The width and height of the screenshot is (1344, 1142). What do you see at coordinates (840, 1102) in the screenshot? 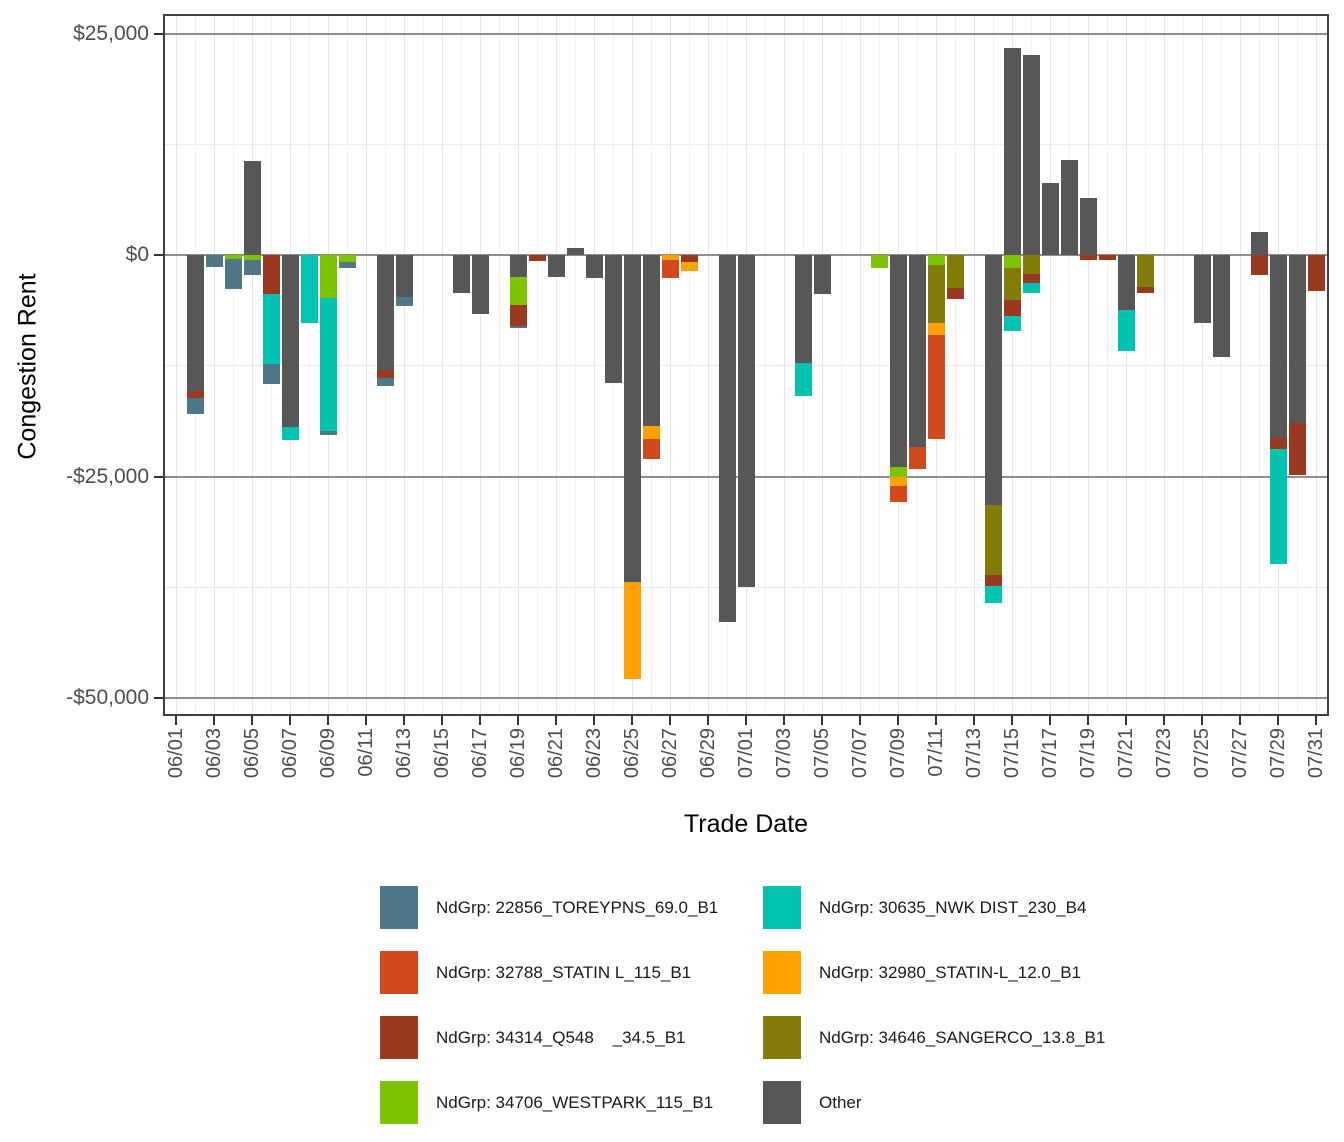
I see `legend-label: Other` at bounding box center [840, 1102].